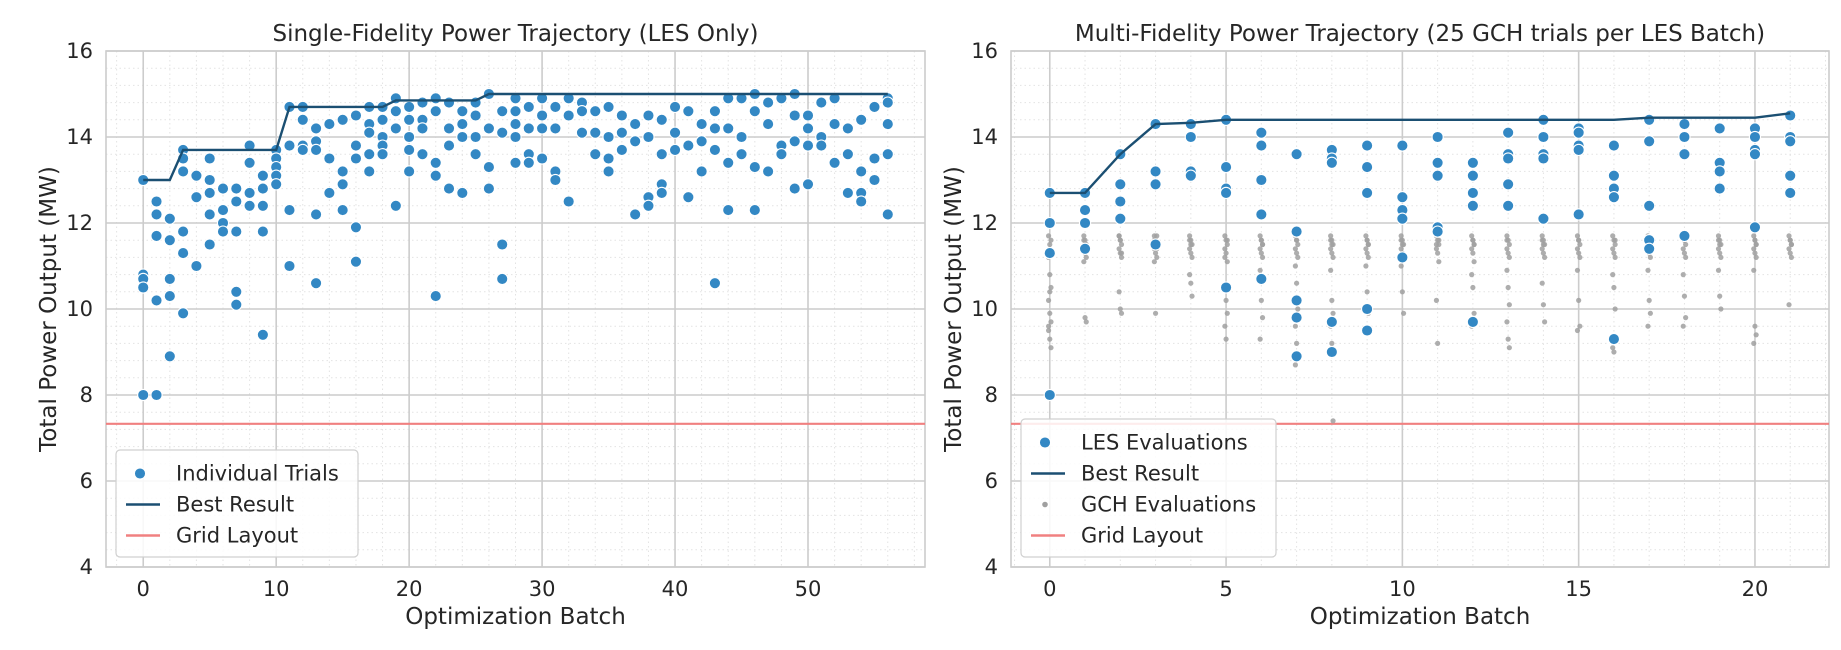  What do you see at coordinates (49, 309) in the screenshot?
I see `y-axis-label: Total Power Output (MW)` at bounding box center [49, 309].